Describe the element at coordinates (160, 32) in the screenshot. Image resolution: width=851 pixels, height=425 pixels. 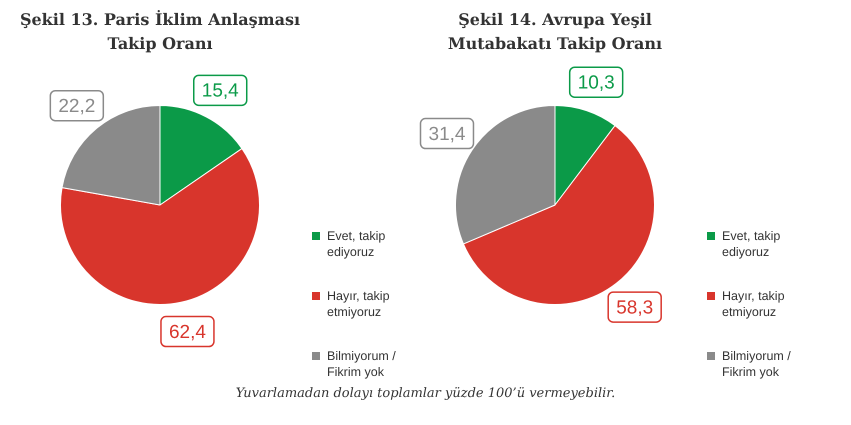
I see `chart-title: Şekil 13. Paris İklim Anlaşması Takip Oranı` at that location.